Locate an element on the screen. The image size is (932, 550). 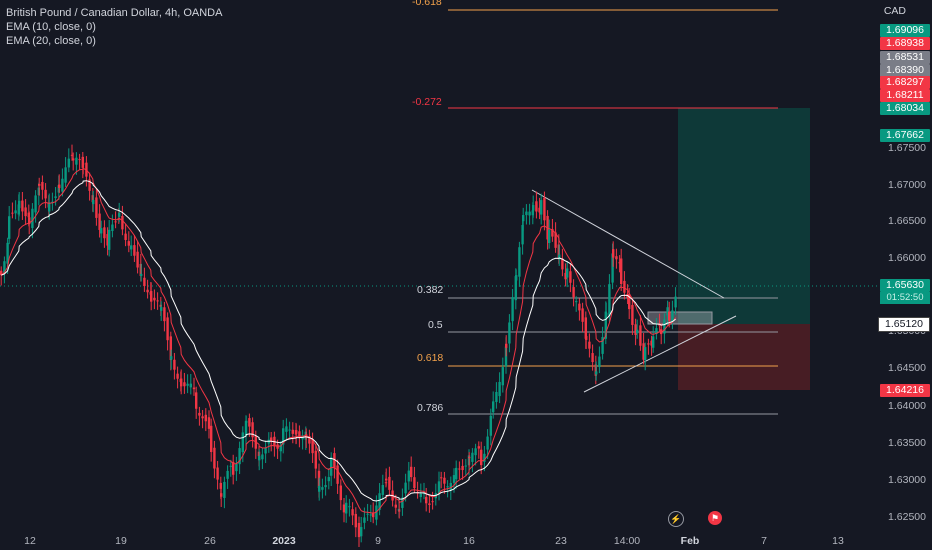
time-label: 19 is located at coordinates (121, 541).